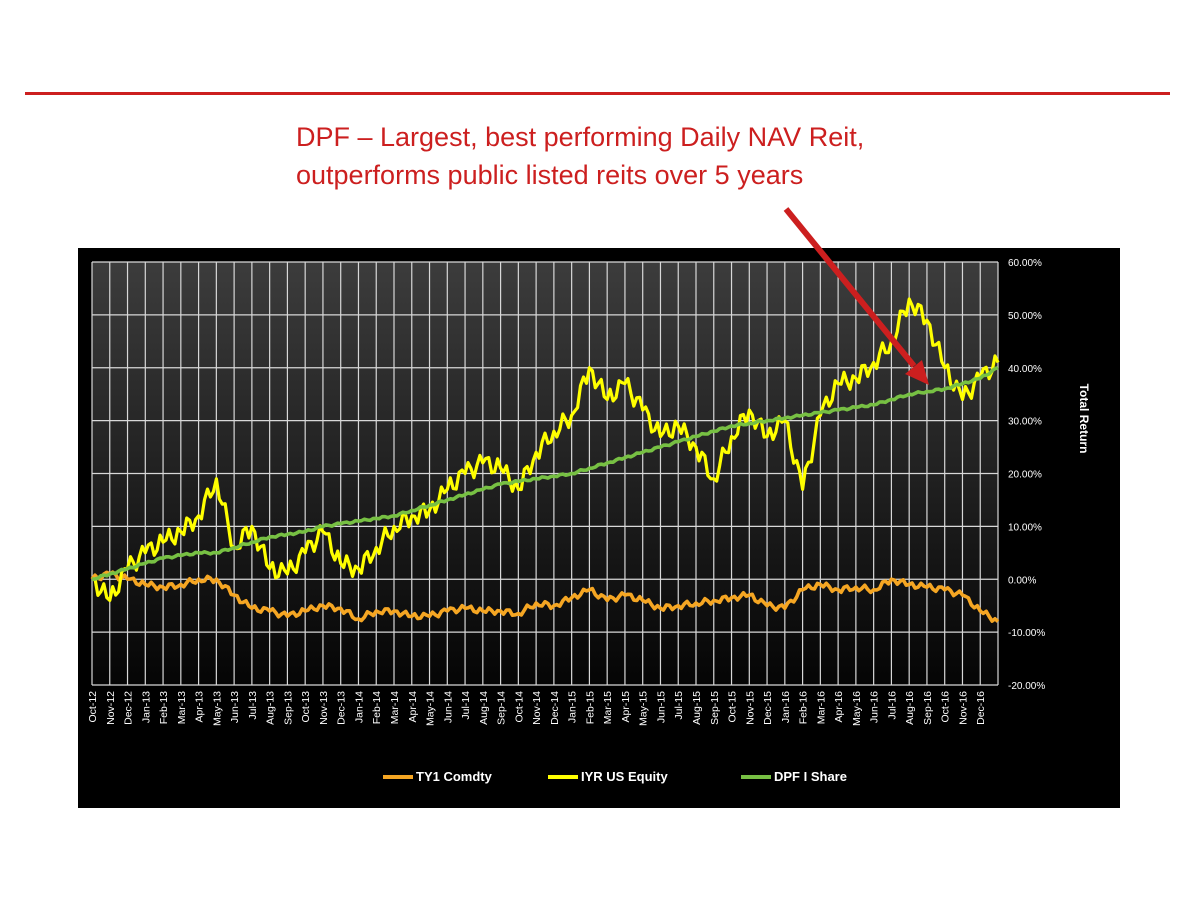 The height and width of the screenshot is (900, 1200). What do you see at coordinates (129, 708) in the screenshot?
I see `x-tick-label: Dec-12` at bounding box center [129, 708].